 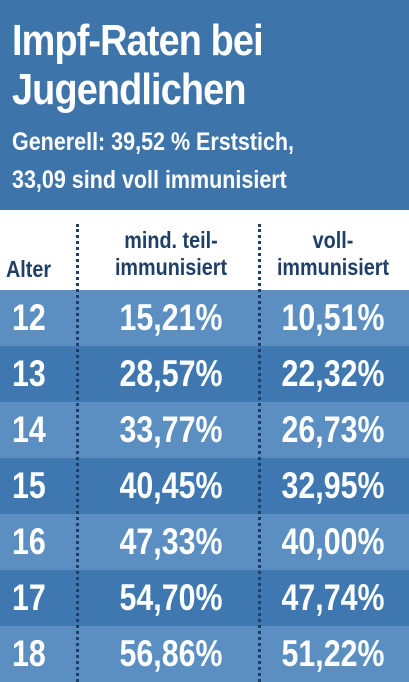 What do you see at coordinates (29, 541) in the screenshot?
I see `age-cell: 16` at bounding box center [29, 541].